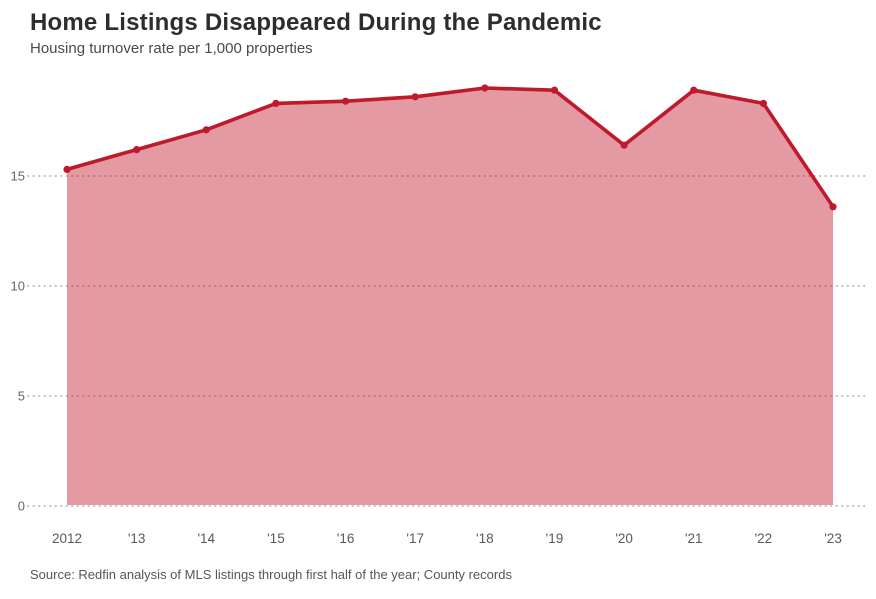 This screenshot has height=599, width=876. Describe the element at coordinates (21, 396) in the screenshot. I see `y-axis-tick-label: 5` at that location.